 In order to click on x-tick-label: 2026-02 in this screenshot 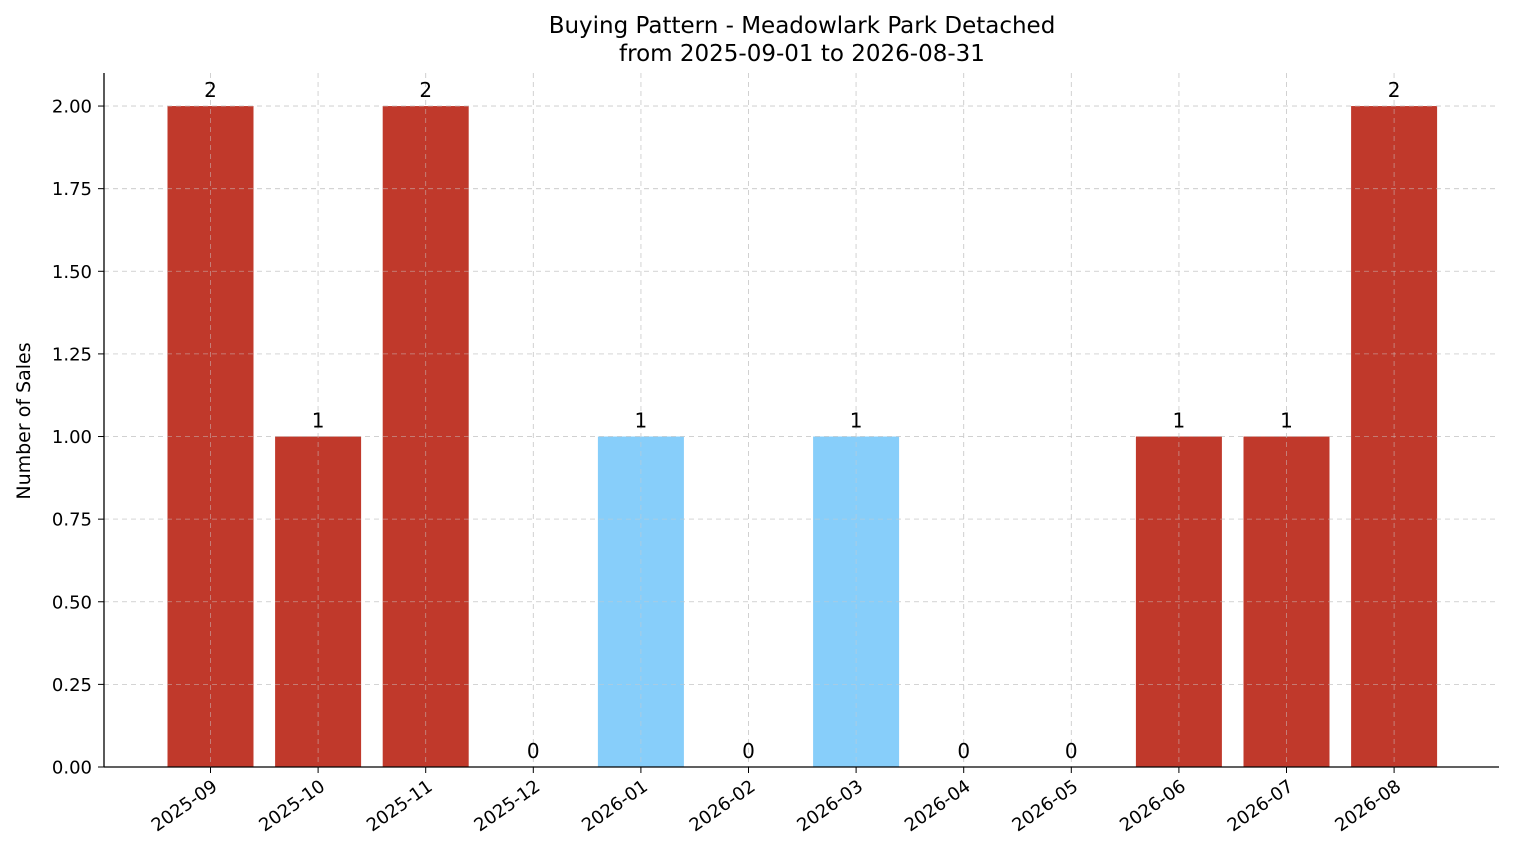, I will do `click(723, 806)`.